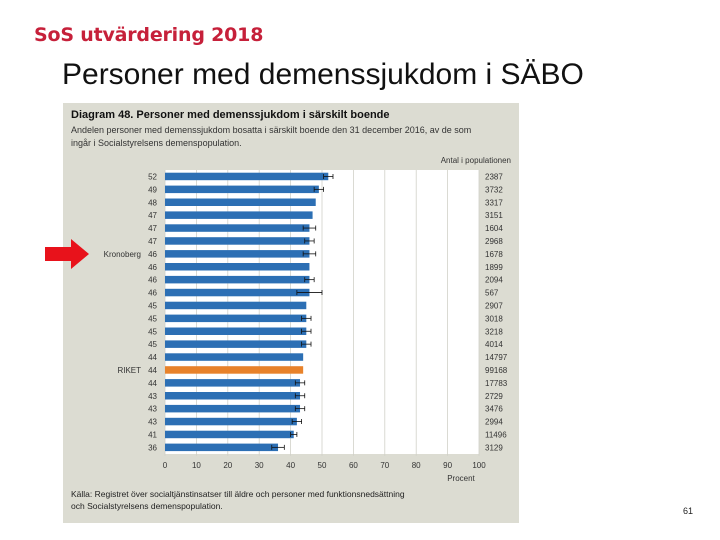  Describe the element at coordinates (290, 465) in the screenshot. I see `x-tick-label: 40` at that location.